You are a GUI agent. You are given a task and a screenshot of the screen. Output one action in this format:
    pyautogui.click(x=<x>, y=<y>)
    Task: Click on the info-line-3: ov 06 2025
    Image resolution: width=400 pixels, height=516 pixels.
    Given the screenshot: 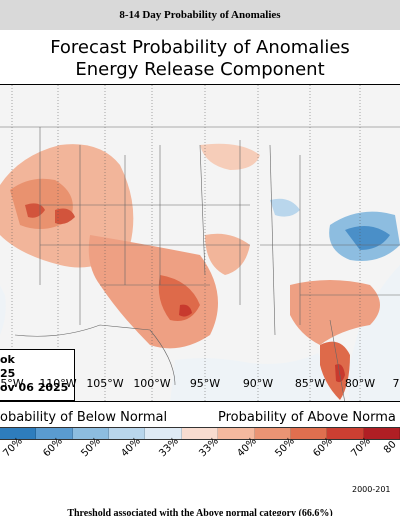 What is the action you would take?
    pyautogui.click(x=34, y=387)
    